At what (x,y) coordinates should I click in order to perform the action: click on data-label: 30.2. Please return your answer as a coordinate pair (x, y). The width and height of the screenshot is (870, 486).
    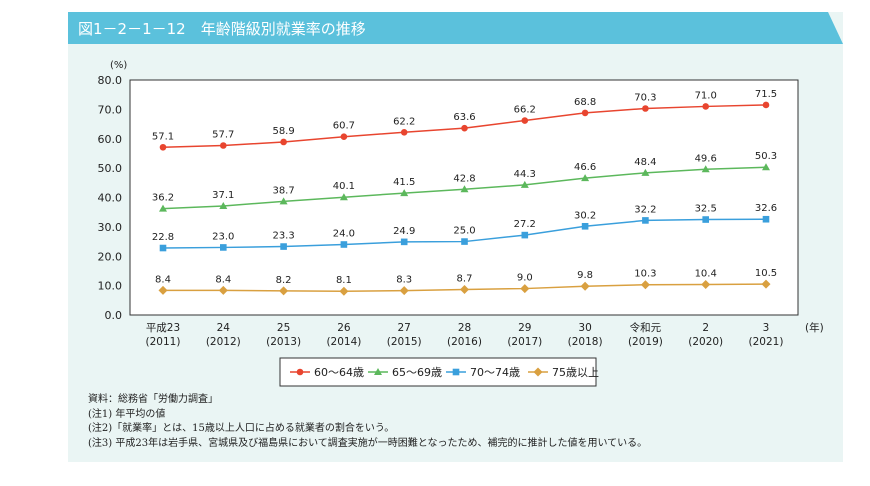
    Looking at the image, I should click on (585, 215).